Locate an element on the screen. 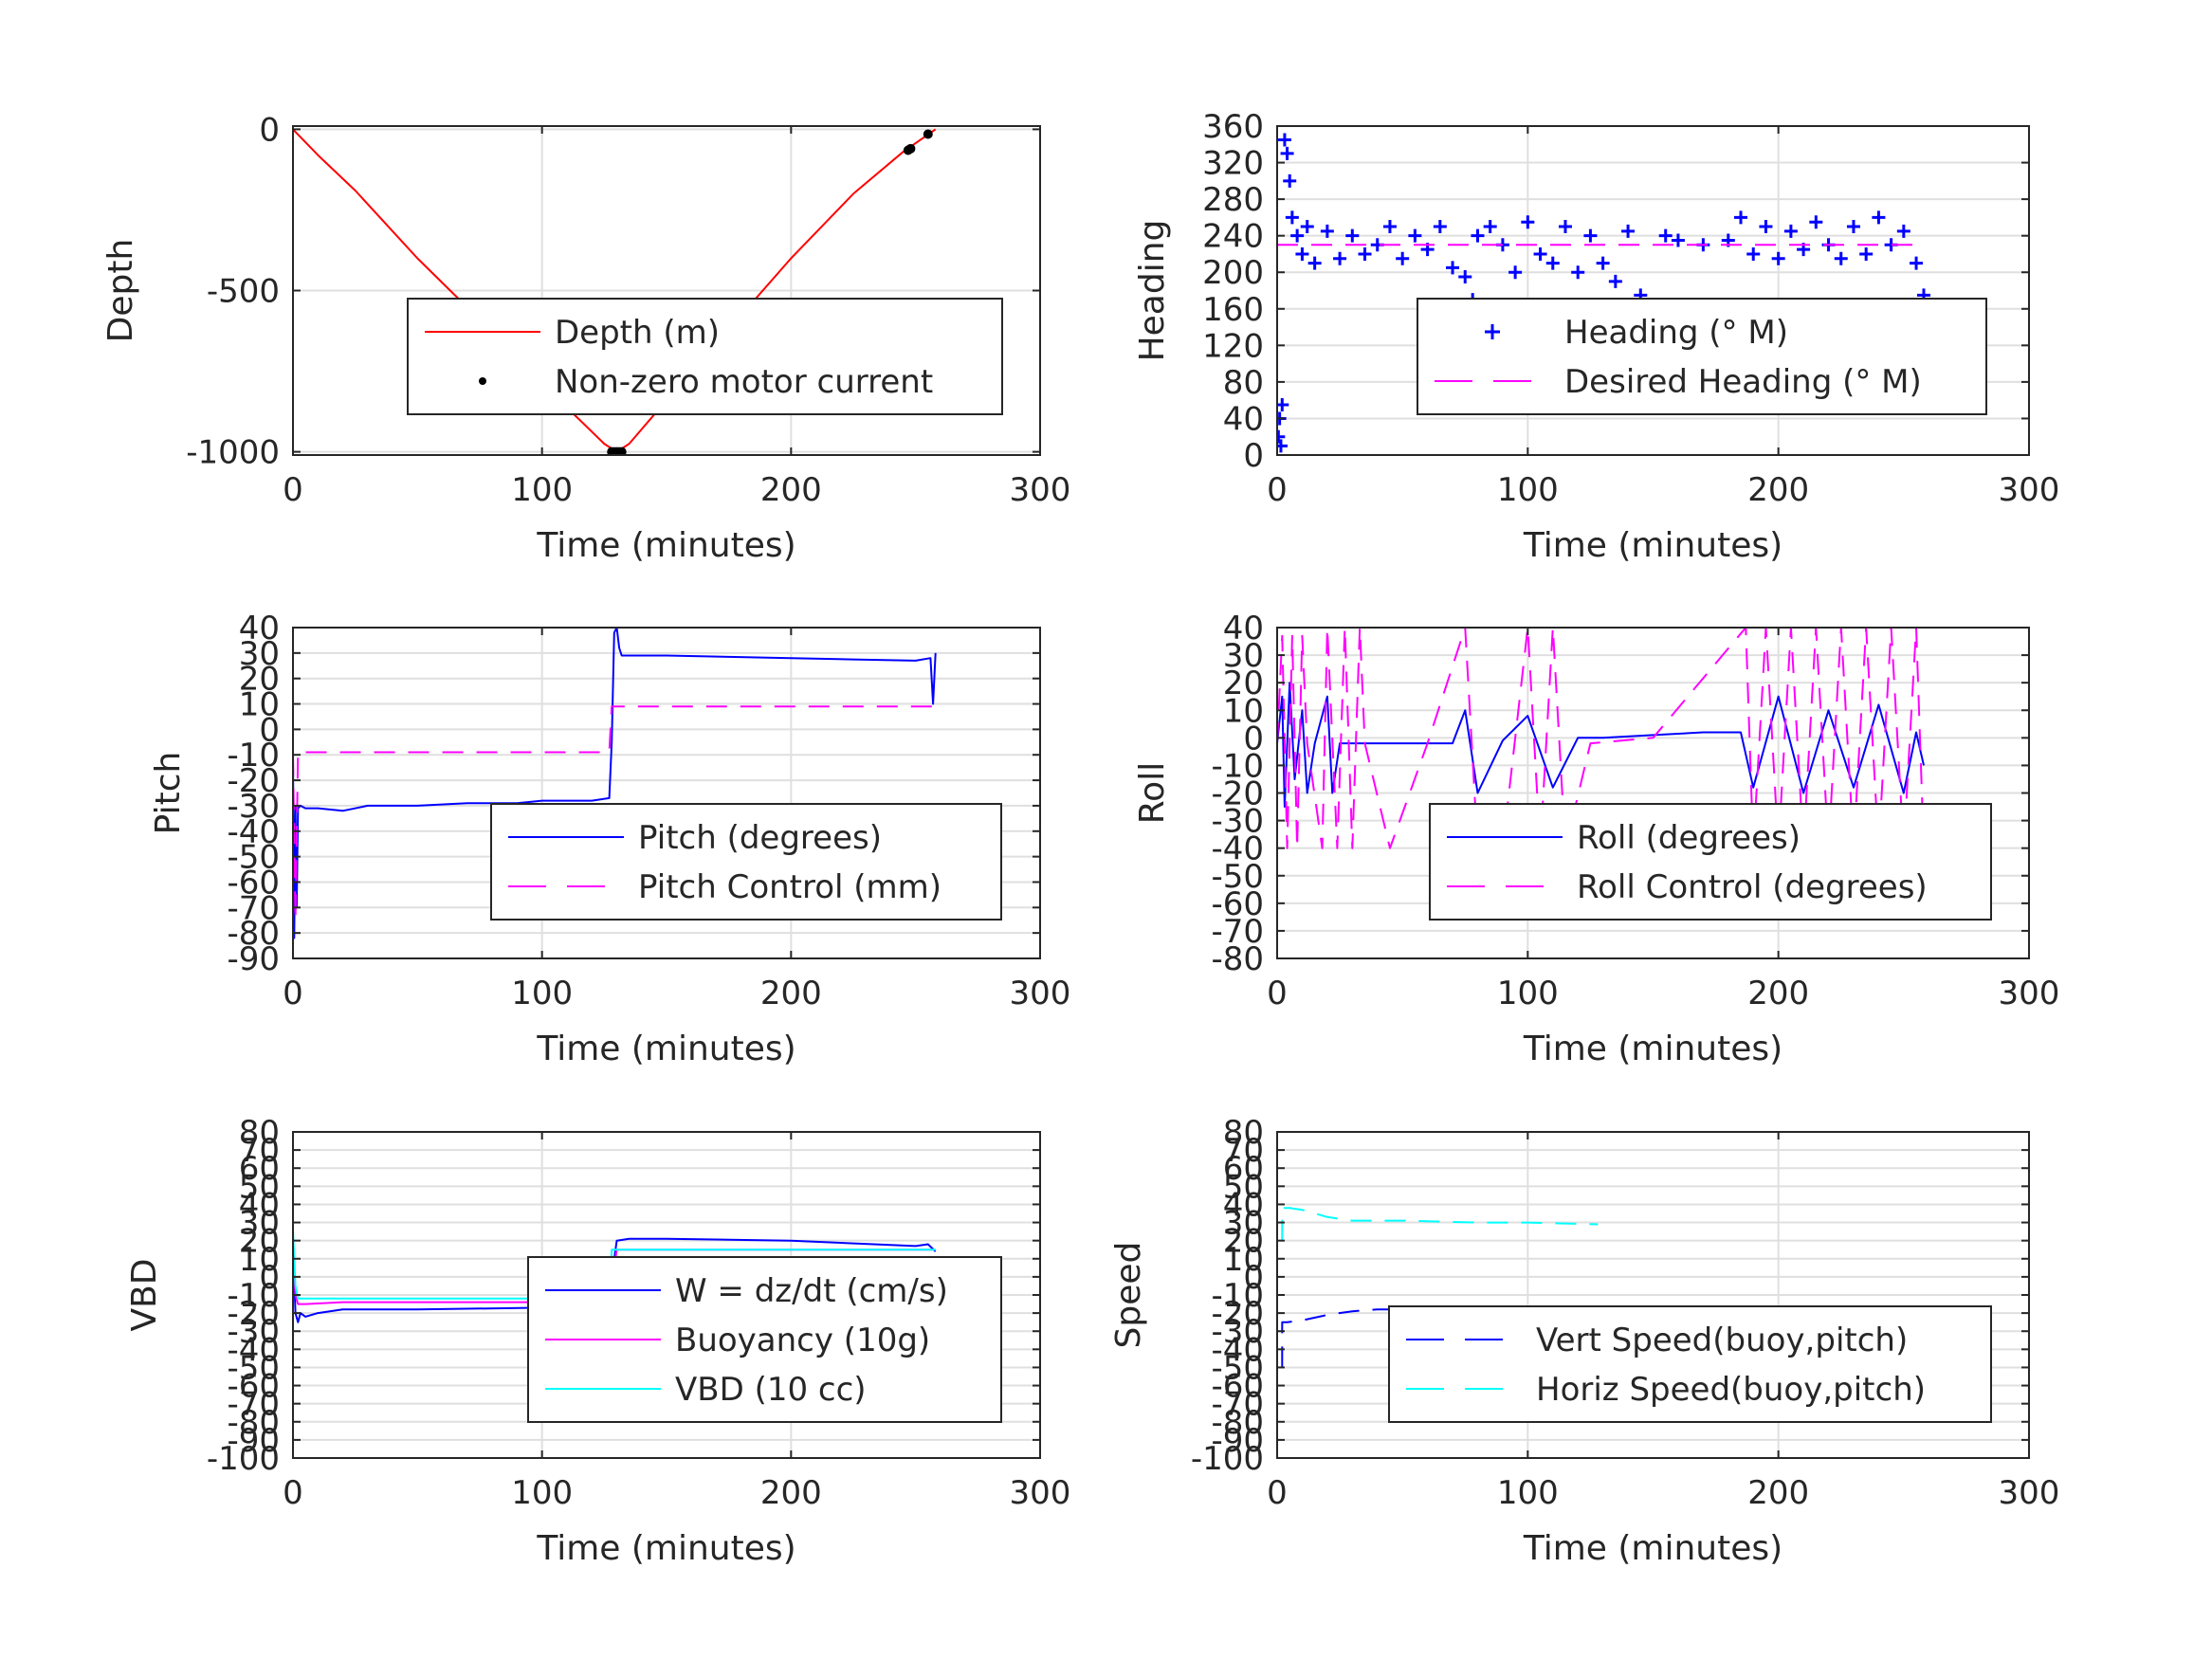  y-tick-label: 240 is located at coordinates (1233, 237).